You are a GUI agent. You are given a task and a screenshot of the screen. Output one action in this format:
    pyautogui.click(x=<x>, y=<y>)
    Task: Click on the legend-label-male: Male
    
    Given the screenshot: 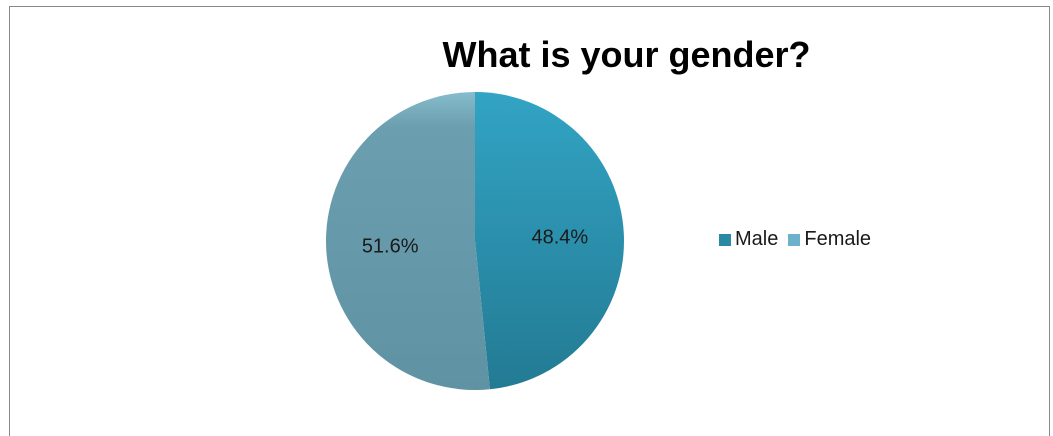 What is the action you would take?
    pyautogui.click(x=757, y=239)
    